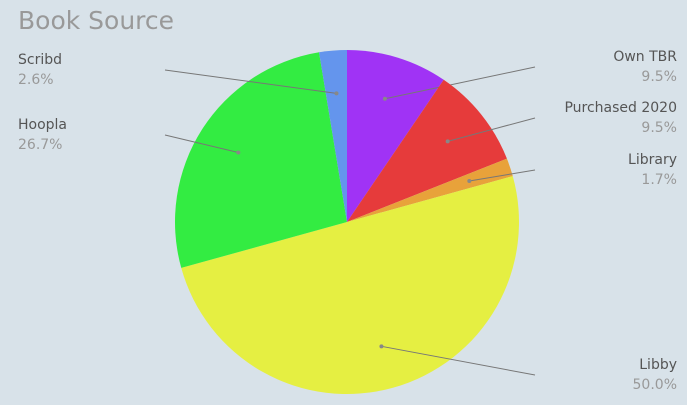  What do you see at coordinates (645, 57) in the screenshot?
I see `slice-label: Own TBR` at bounding box center [645, 57].